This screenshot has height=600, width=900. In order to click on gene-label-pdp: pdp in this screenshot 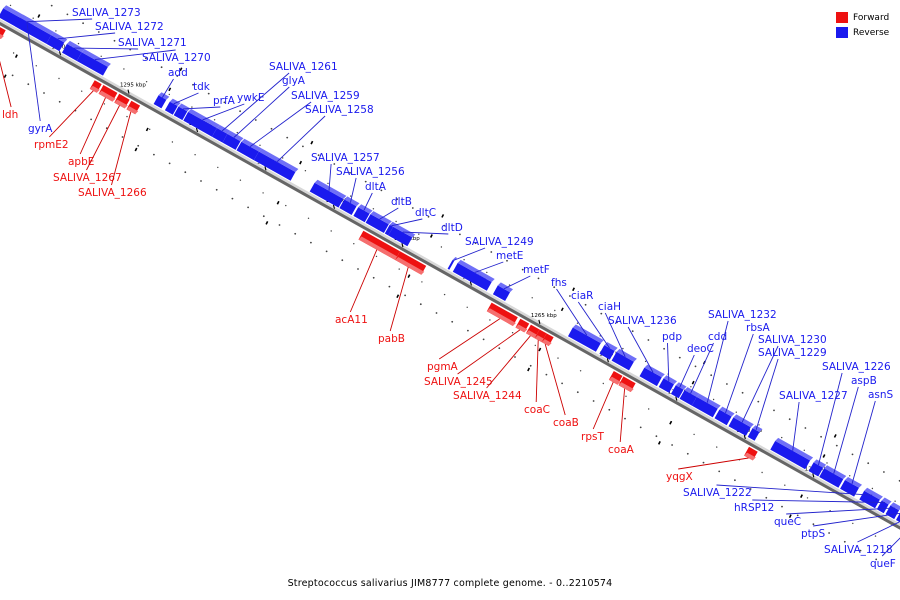, I will do `click(672, 337)`.